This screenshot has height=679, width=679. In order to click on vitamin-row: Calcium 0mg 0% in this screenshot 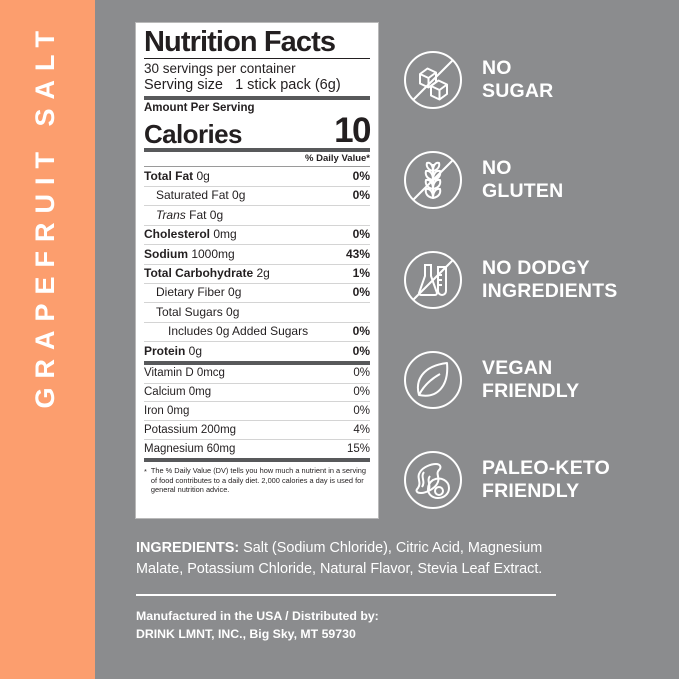, I will do `click(257, 393)`.